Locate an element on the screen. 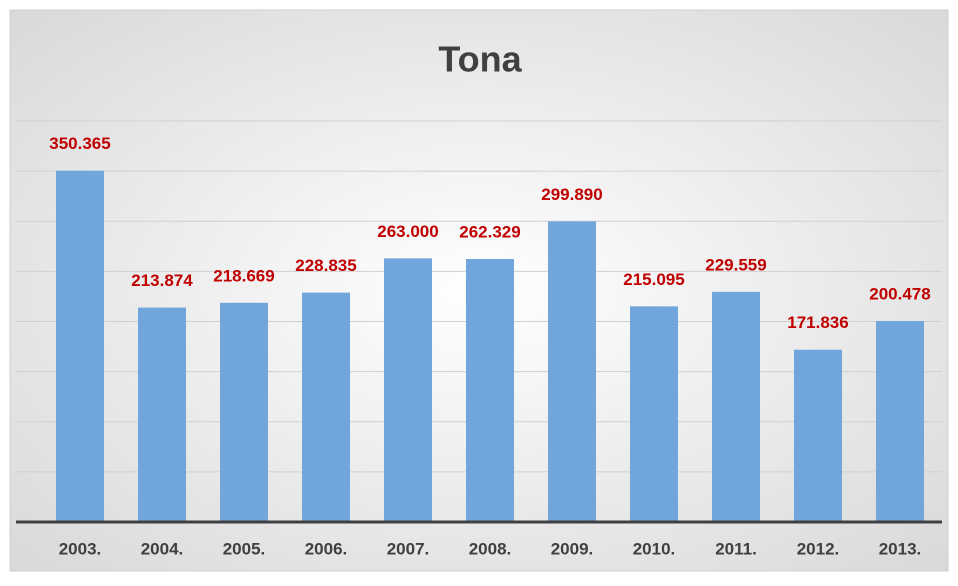 This screenshot has height=586, width=958. x-tick-label: 2008. is located at coordinates (490, 548).